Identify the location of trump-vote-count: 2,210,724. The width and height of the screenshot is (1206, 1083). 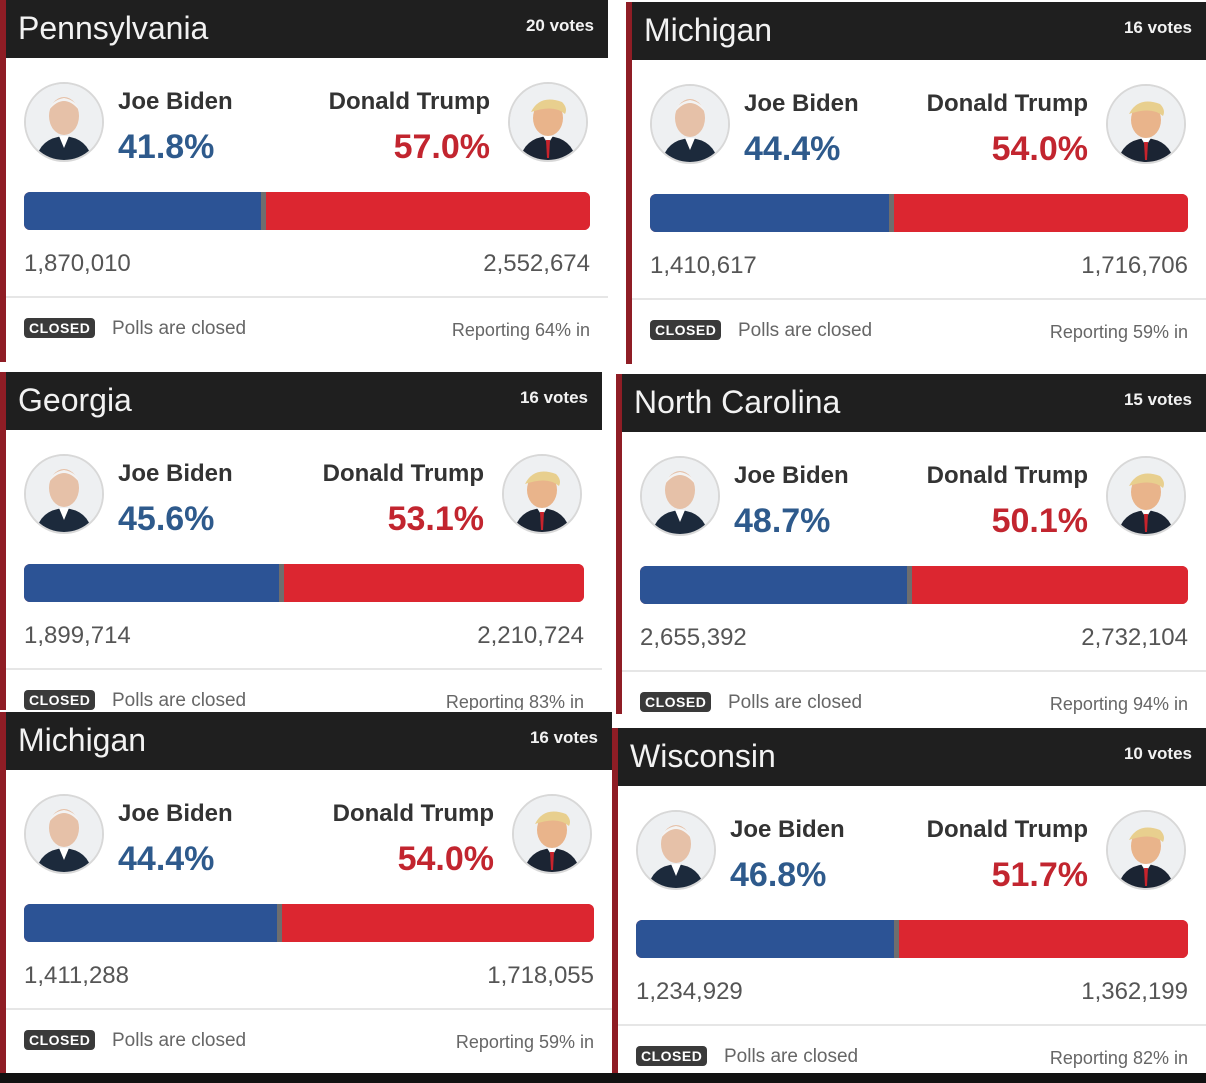
(530, 635).